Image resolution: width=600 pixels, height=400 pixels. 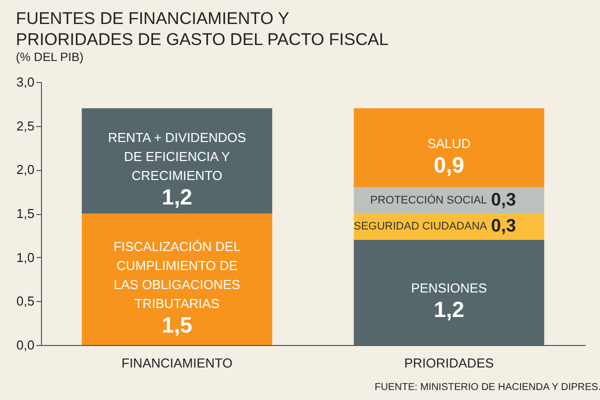 What do you see at coordinates (449, 143) in the screenshot?
I see `series-label: SALUD` at bounding box center [449, 143].